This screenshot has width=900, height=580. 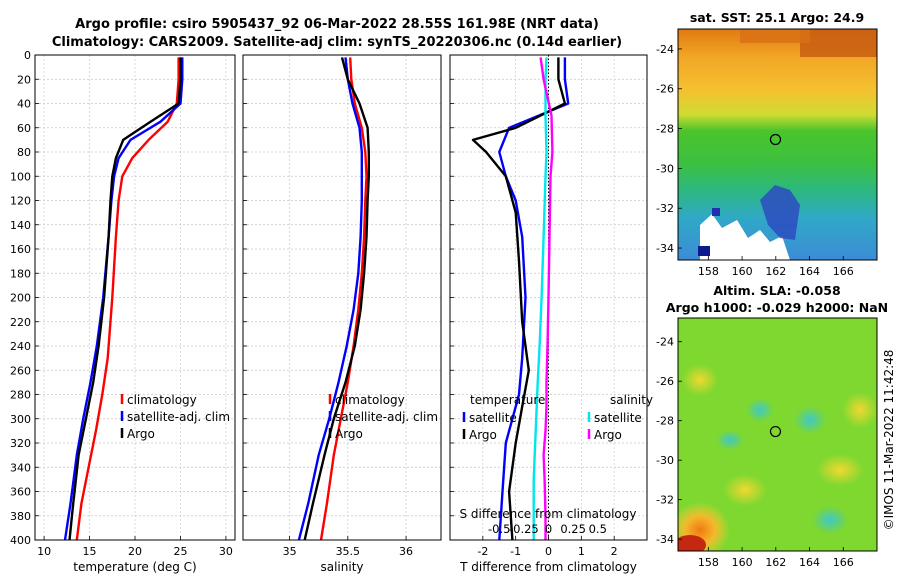 I want to click on x-axis-label: salinity, so click(x=341, y=567).